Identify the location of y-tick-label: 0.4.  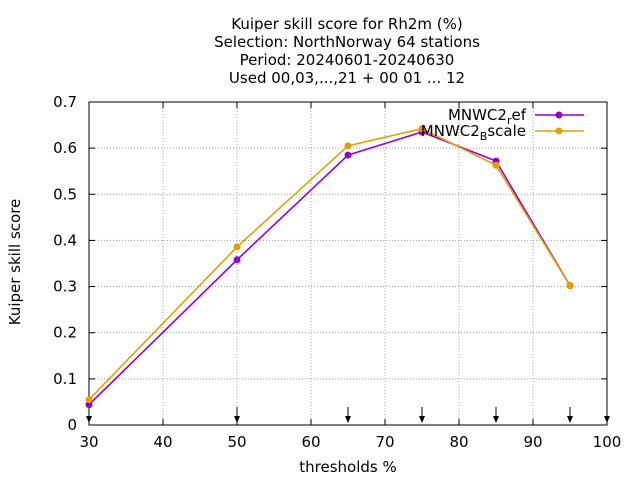
(65, 240).